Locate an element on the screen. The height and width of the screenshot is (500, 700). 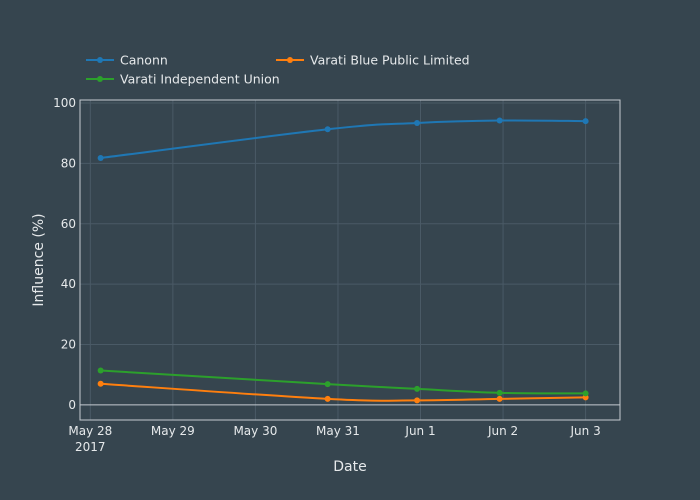
y-tick-label: 80 is located at coordinates (68, 163).